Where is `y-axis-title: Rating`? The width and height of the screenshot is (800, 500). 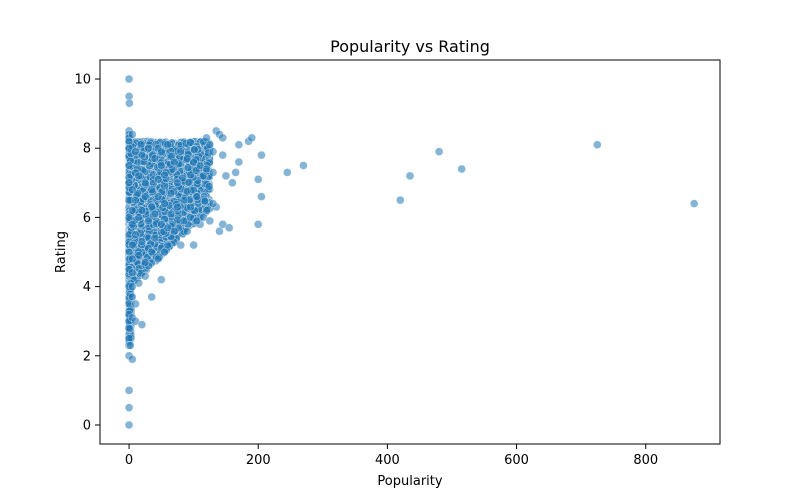 y-axis-title: Rating is located at coordinates (61, 252).